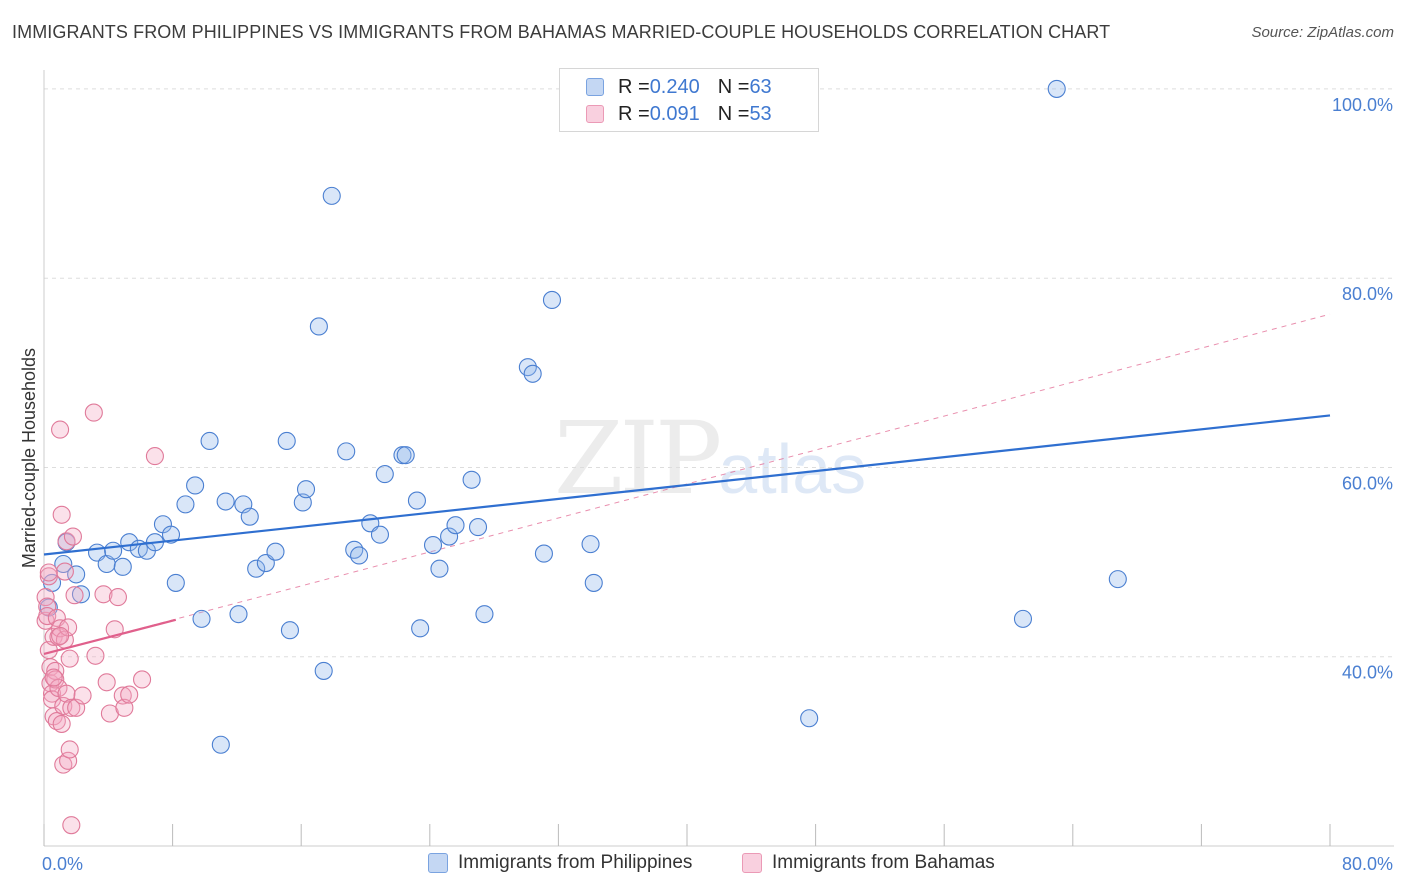 This screenshot has height=892, width=1406. I want to click on philippines-trend-line, so click(687, 485).